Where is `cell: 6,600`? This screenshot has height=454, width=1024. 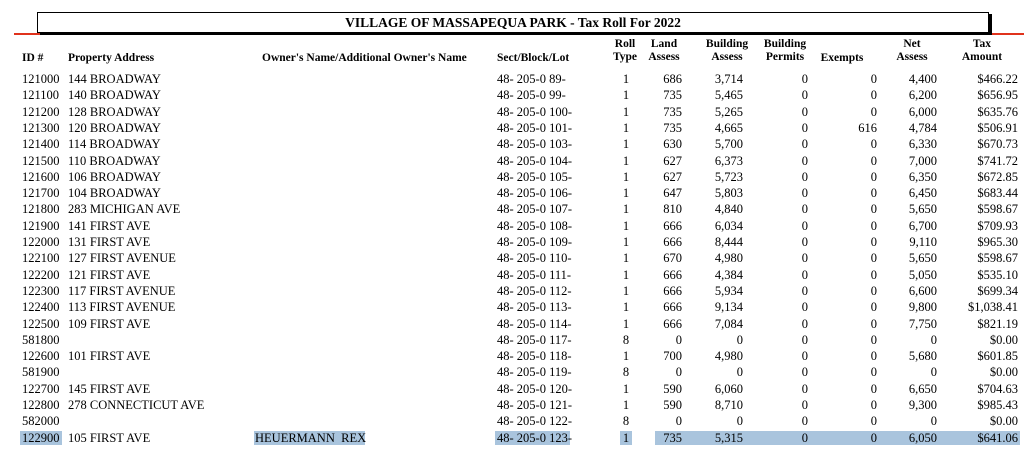
cell: 6,600 is located at coordinates (922, 290).